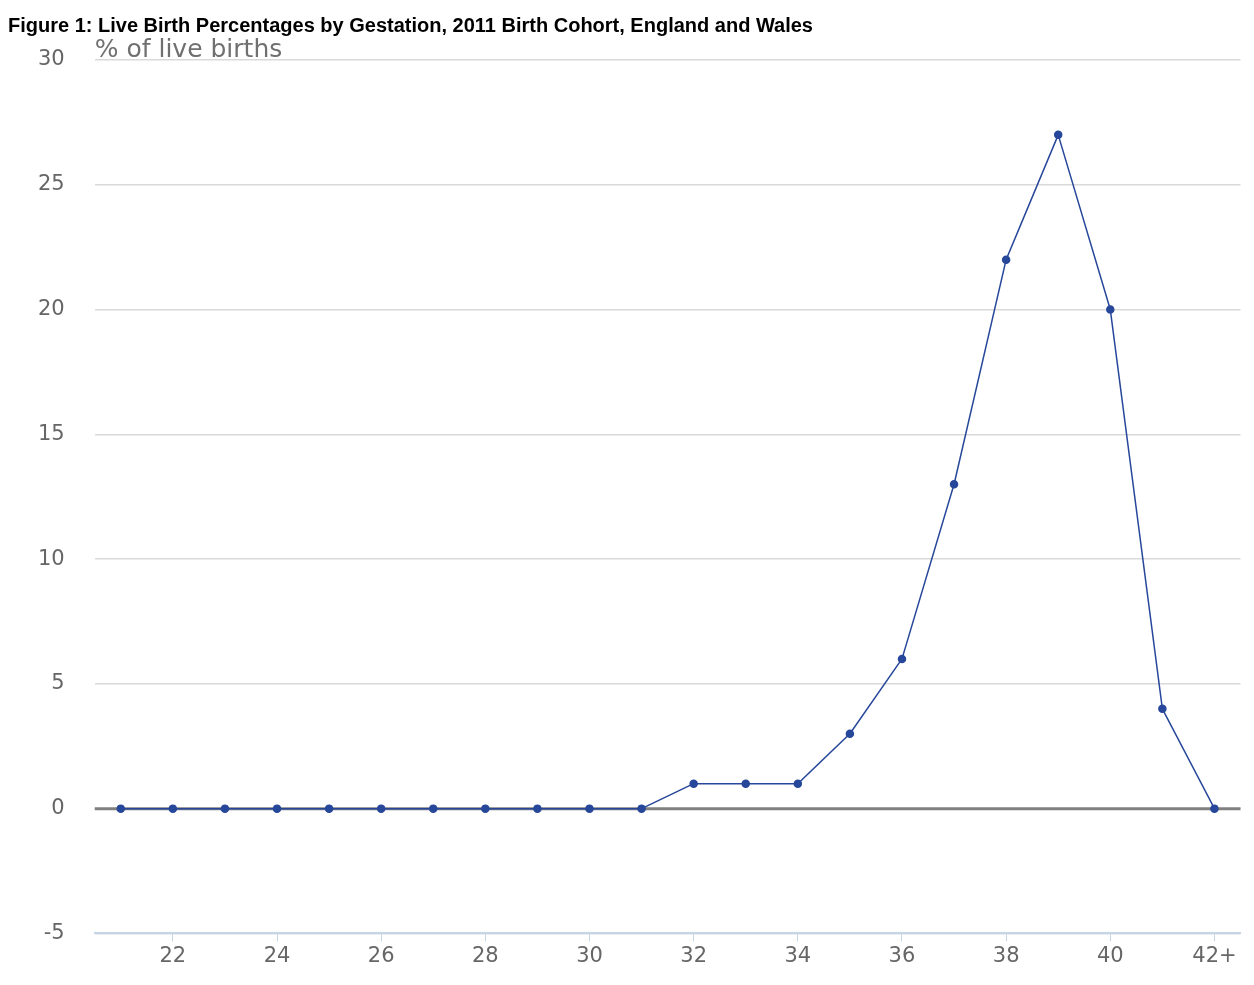 The width and height of the screenshot is (1254, 985). I want to click on y-tick-label: 20, so click(51, 308).